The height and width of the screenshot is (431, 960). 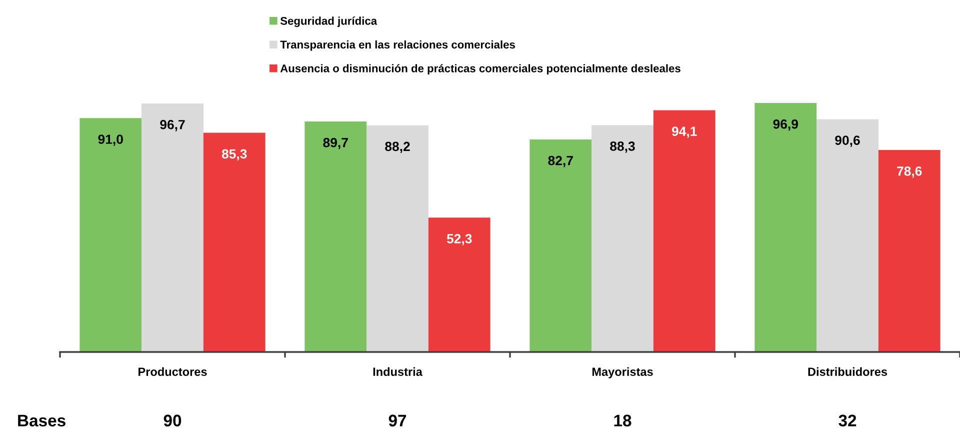 I want to click on text: 18, so click(x=623, y=420).